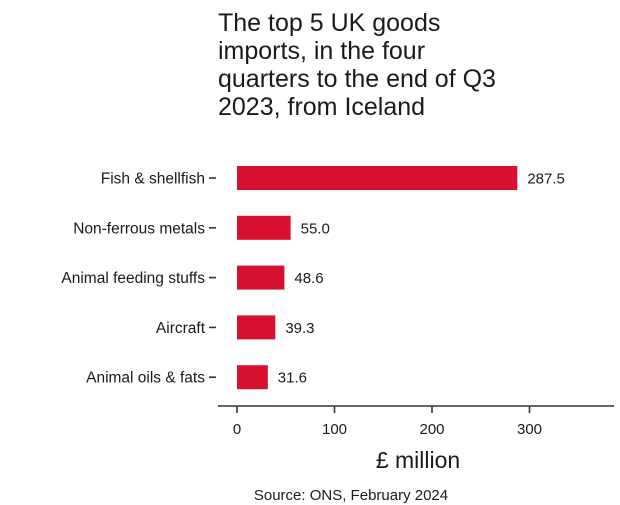  I want to click on chart-title-line: The top 5 UK goods, so click(329, 23).